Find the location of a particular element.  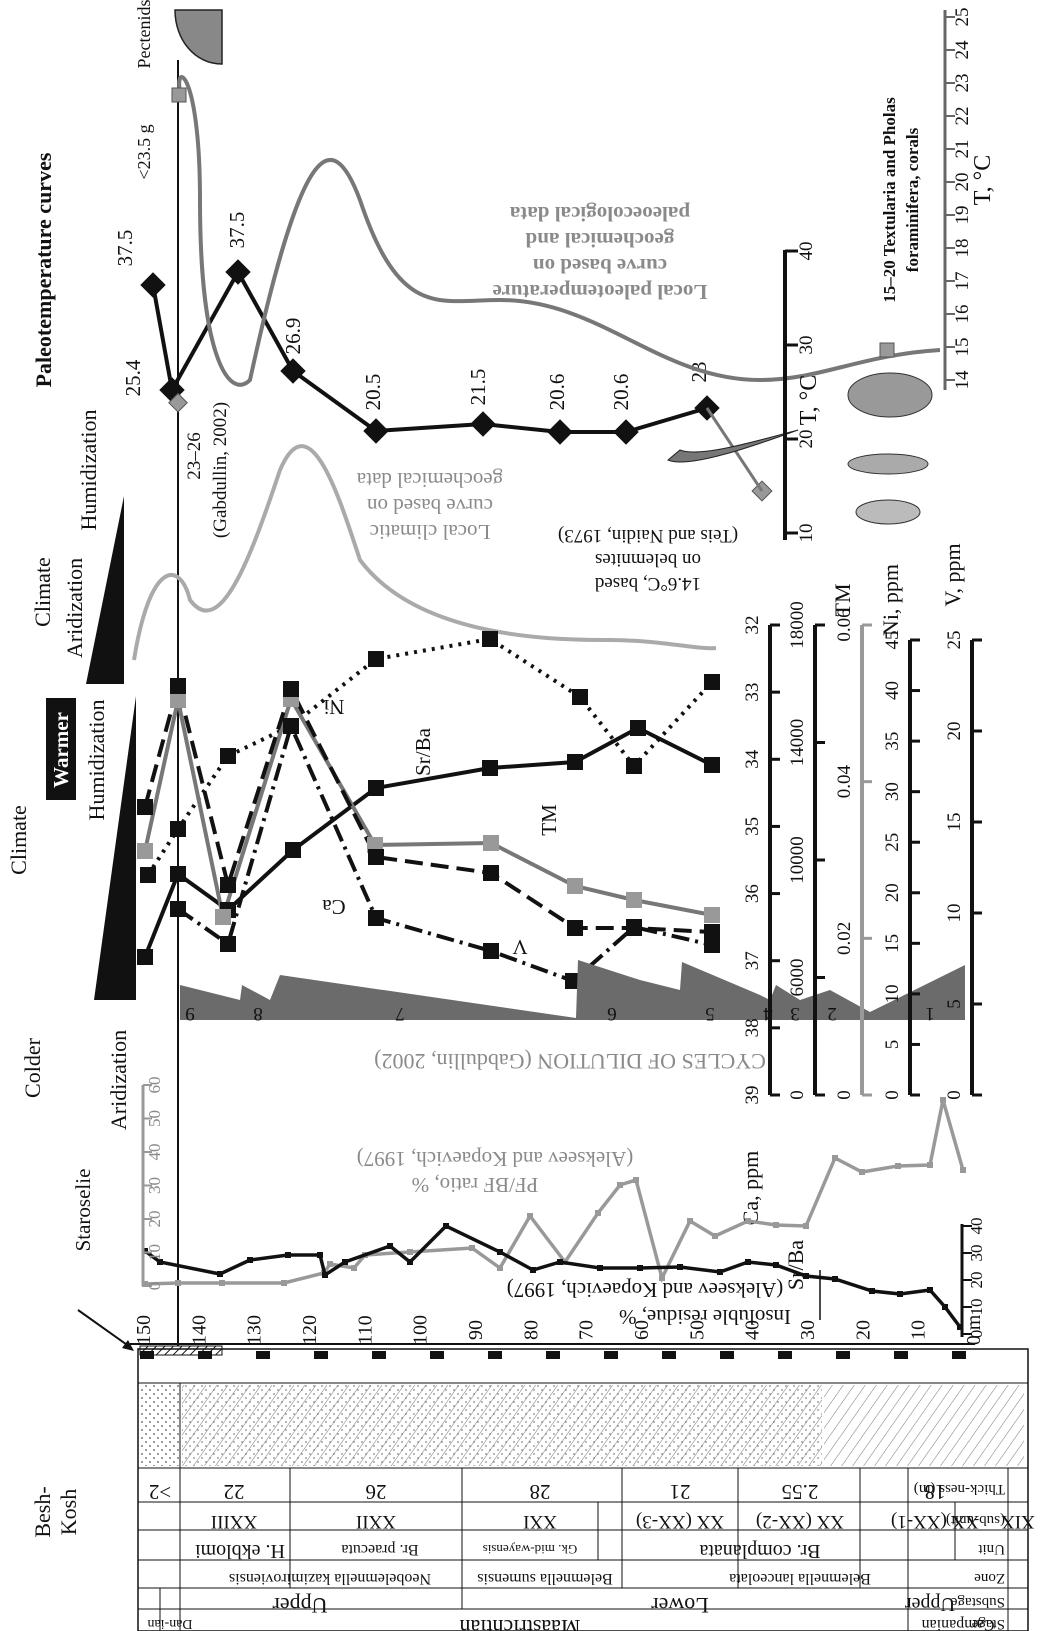

belemnite-note-1: on belemnites is located at coordinates (648, 559).